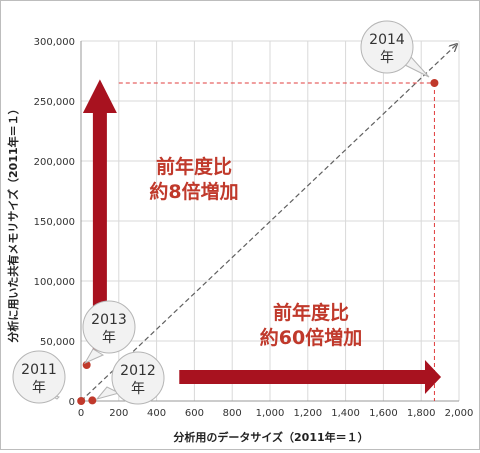 This screenshot has height=453, width=480. What do you see at coordinates (193, 191) in the screenshot?
I see `growth-annotation-line: 約8倍増加` at bounding box center [193, 191].